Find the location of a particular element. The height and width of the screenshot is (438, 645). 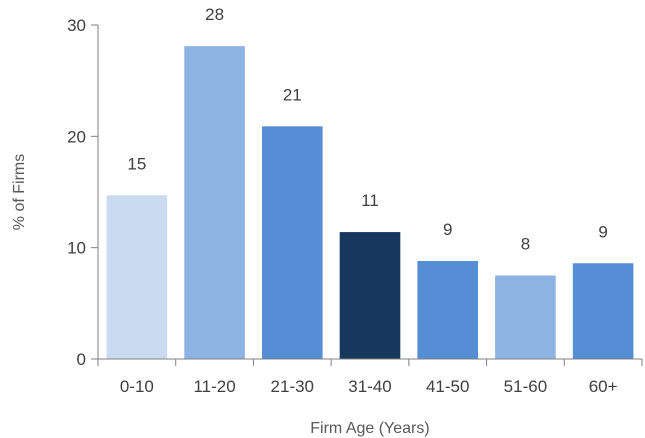

x-tick-label: 0-10 is located at coordinates (137, 386).